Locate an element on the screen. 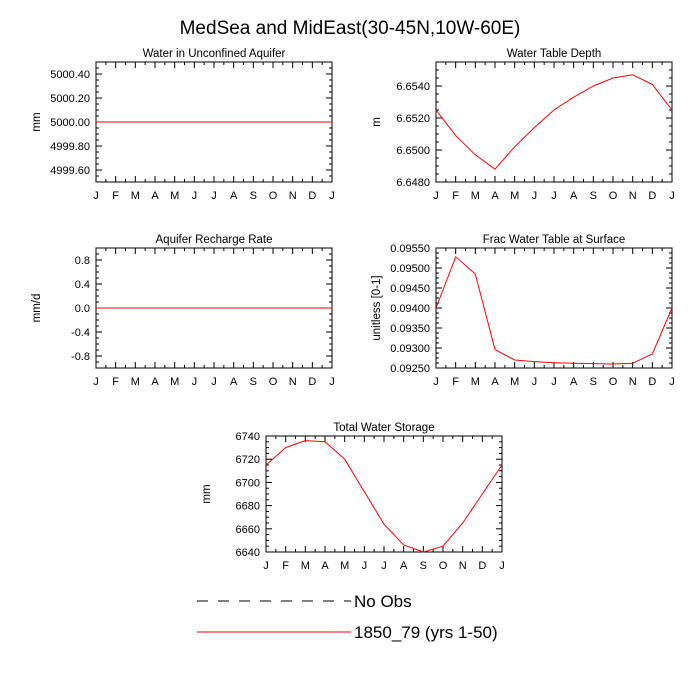 Image resolution: width=700 pixels, height=700 pixels. y-tick-label: 5000.00 is located at coordinates (70, 123).